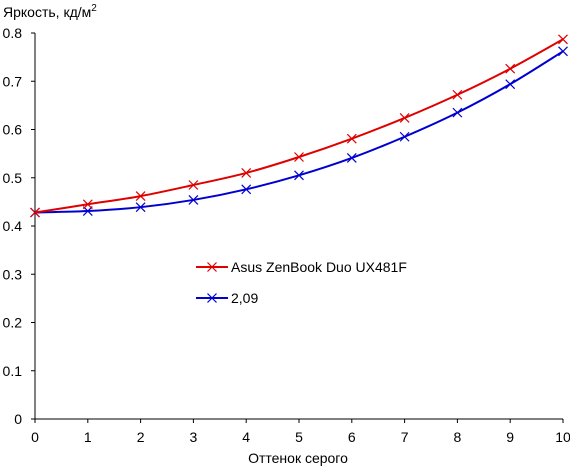  Describe the element at coordinates (13, 33) in the screenshot. I see `y-tick-label: 0.8` at that location.